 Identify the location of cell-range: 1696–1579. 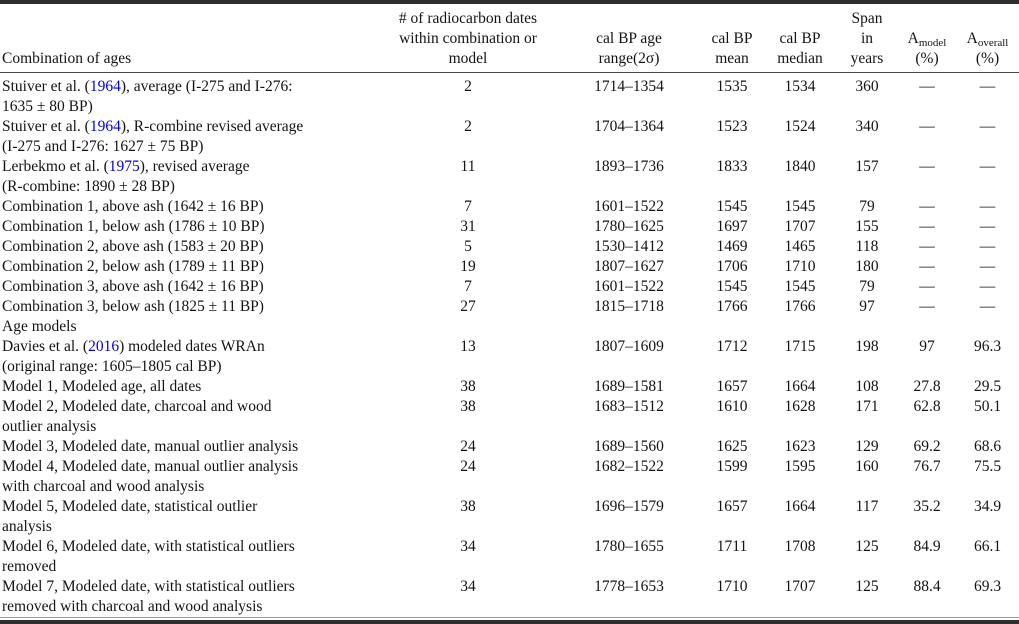
(629, 506).